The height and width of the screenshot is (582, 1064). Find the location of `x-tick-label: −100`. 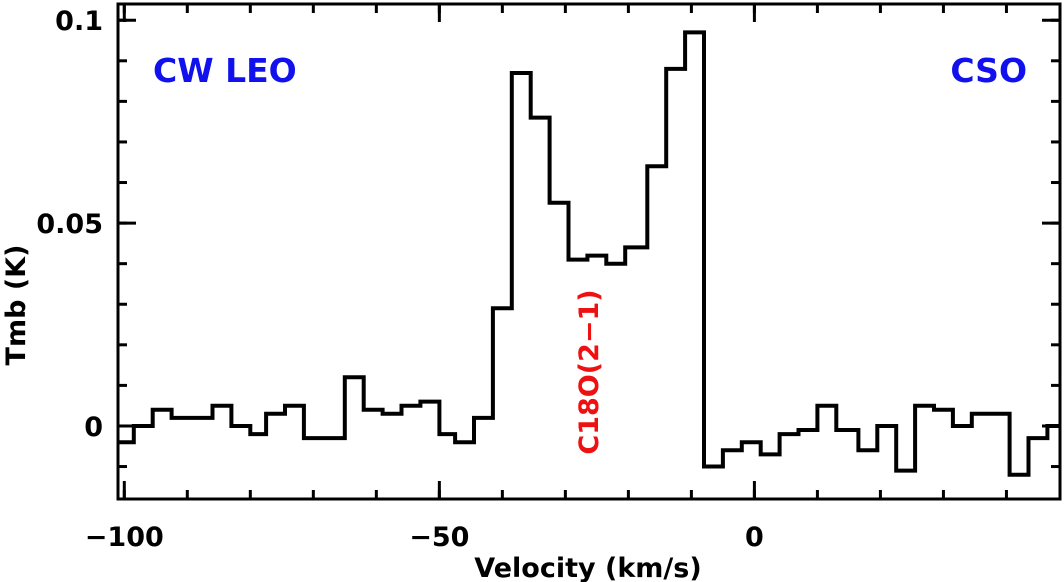

x-tick-label: −100 is located at coordinates (124, 537).